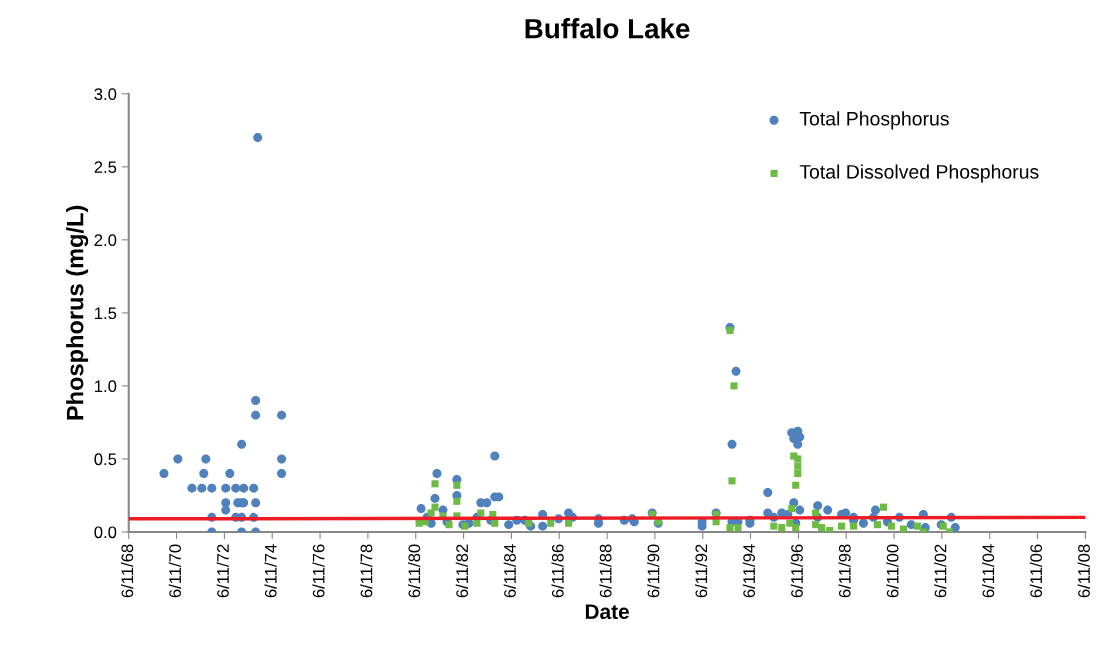  I want to click on x-tick-label: 6/11/82, so click(462, 571).